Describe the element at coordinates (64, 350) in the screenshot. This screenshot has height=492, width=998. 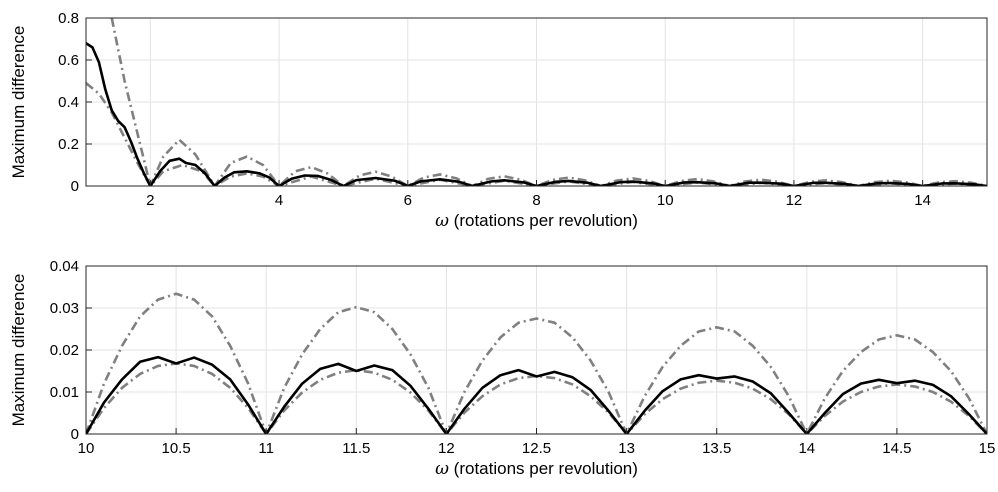
I see `y-tick-label: 0.02` at that location.